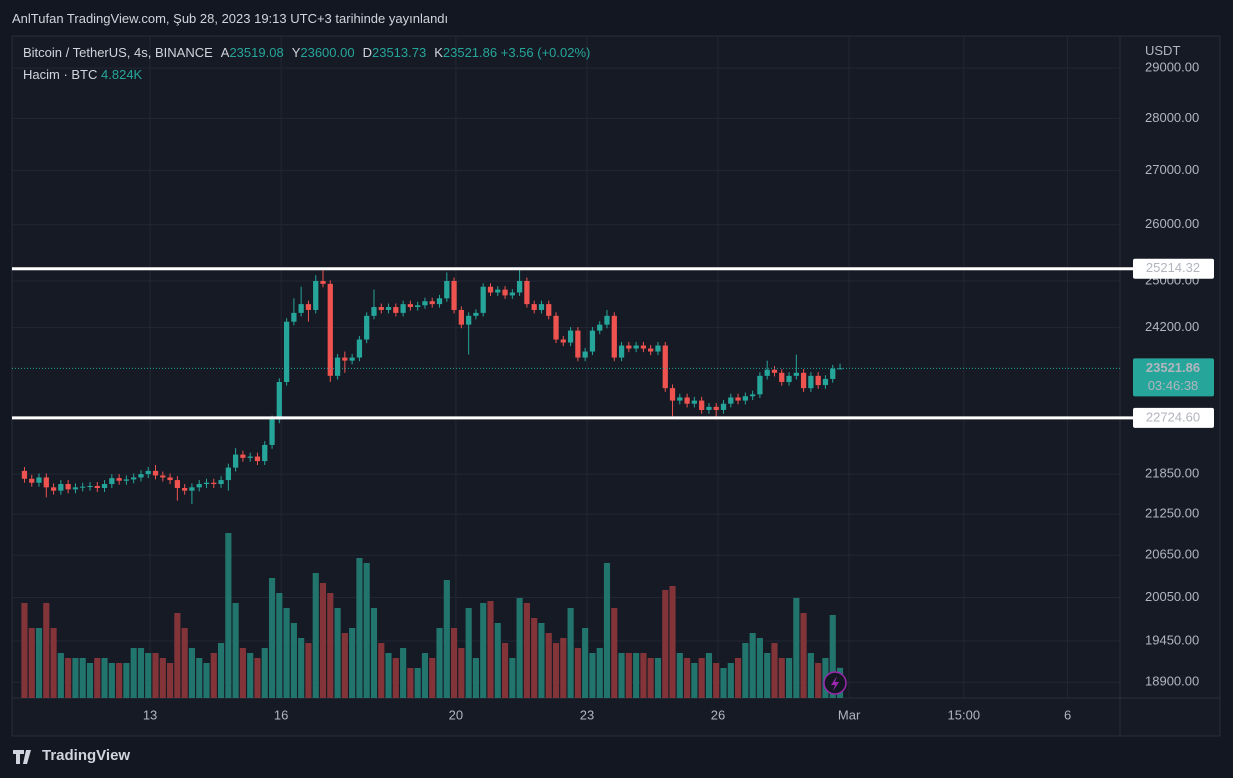  What do you see at coordinates (1172, 117) in the screenshot?
I see `y-tick-label: 28000.00` at bounding box center [1172, 117].